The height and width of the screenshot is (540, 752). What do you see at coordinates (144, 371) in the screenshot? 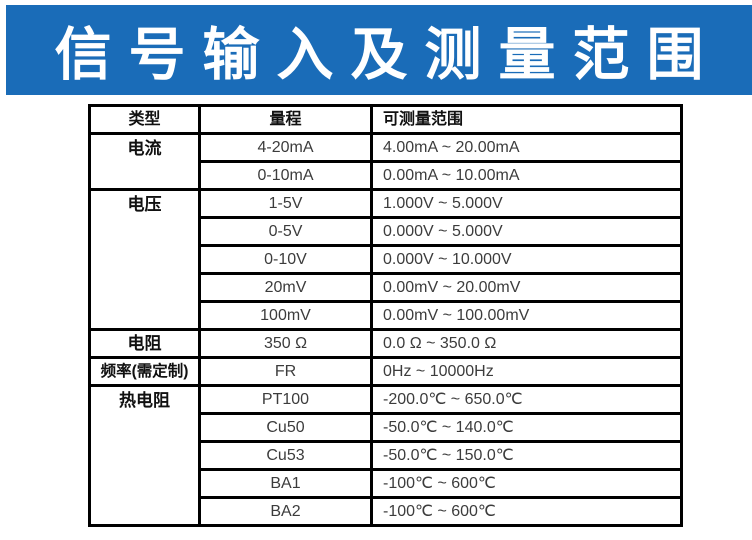
I see `type-cell-frequency: 频率(需定制)` at bounding box center [144, 371].